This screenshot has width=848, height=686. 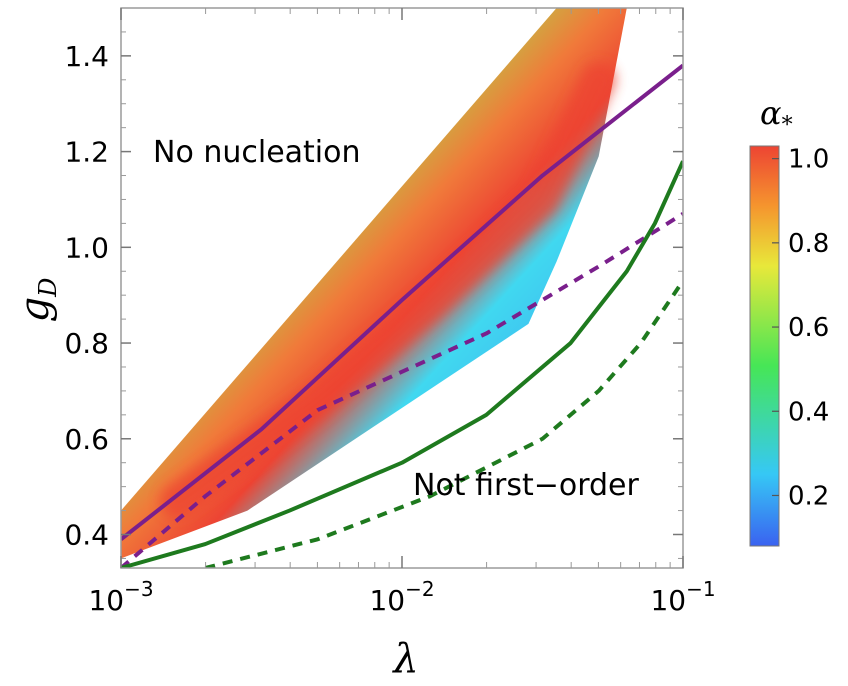 I want to click on colorbar, so click(x=764, y=346).